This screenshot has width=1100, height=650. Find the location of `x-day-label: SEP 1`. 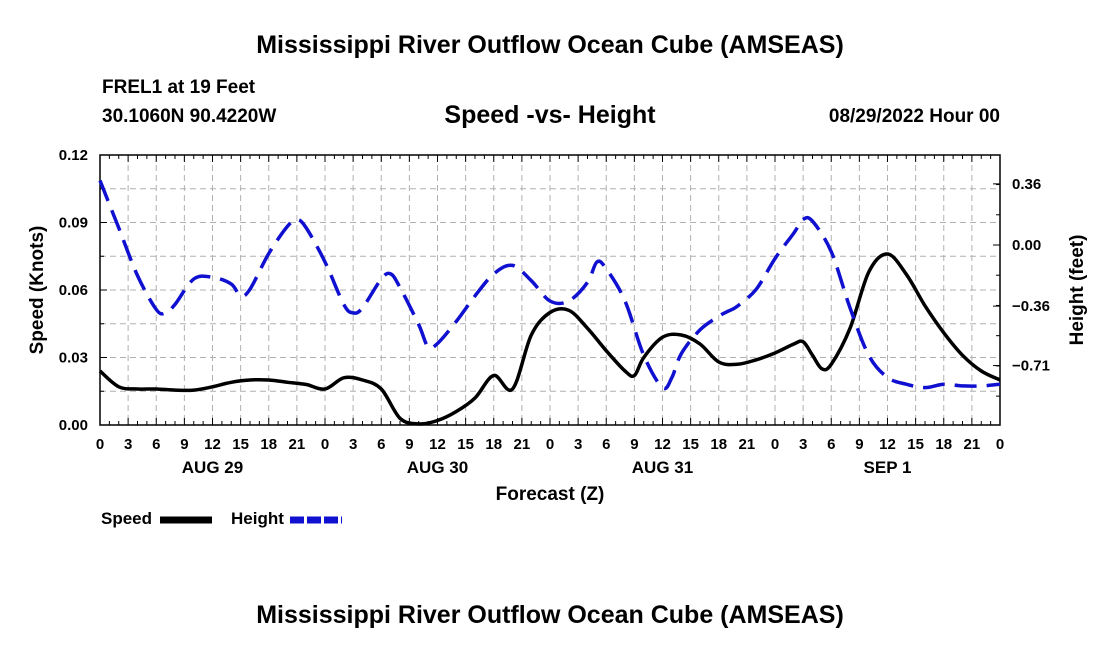

x-day-label: SEP 1 is located at coordinates (888, 467).